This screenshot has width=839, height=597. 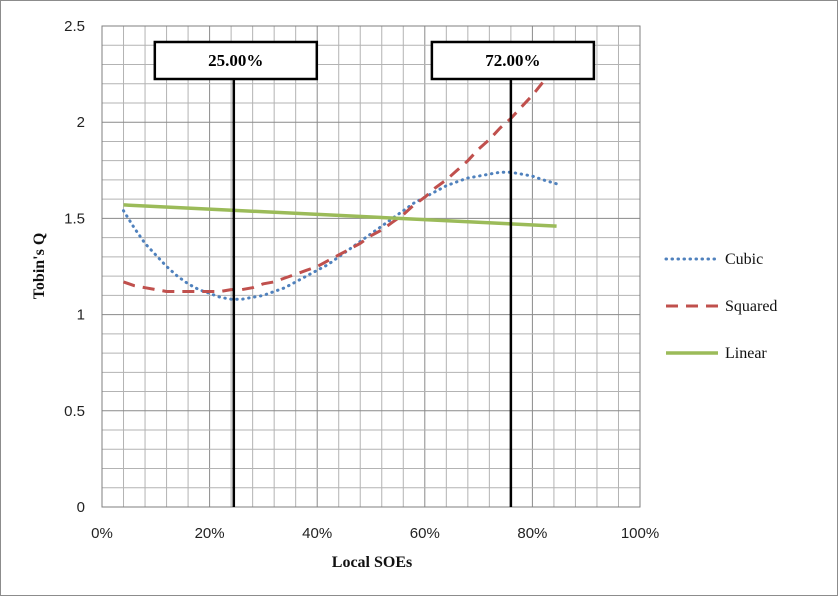 I want to click on x-axis-title: Local SOEs, so click(x=372, y=562).